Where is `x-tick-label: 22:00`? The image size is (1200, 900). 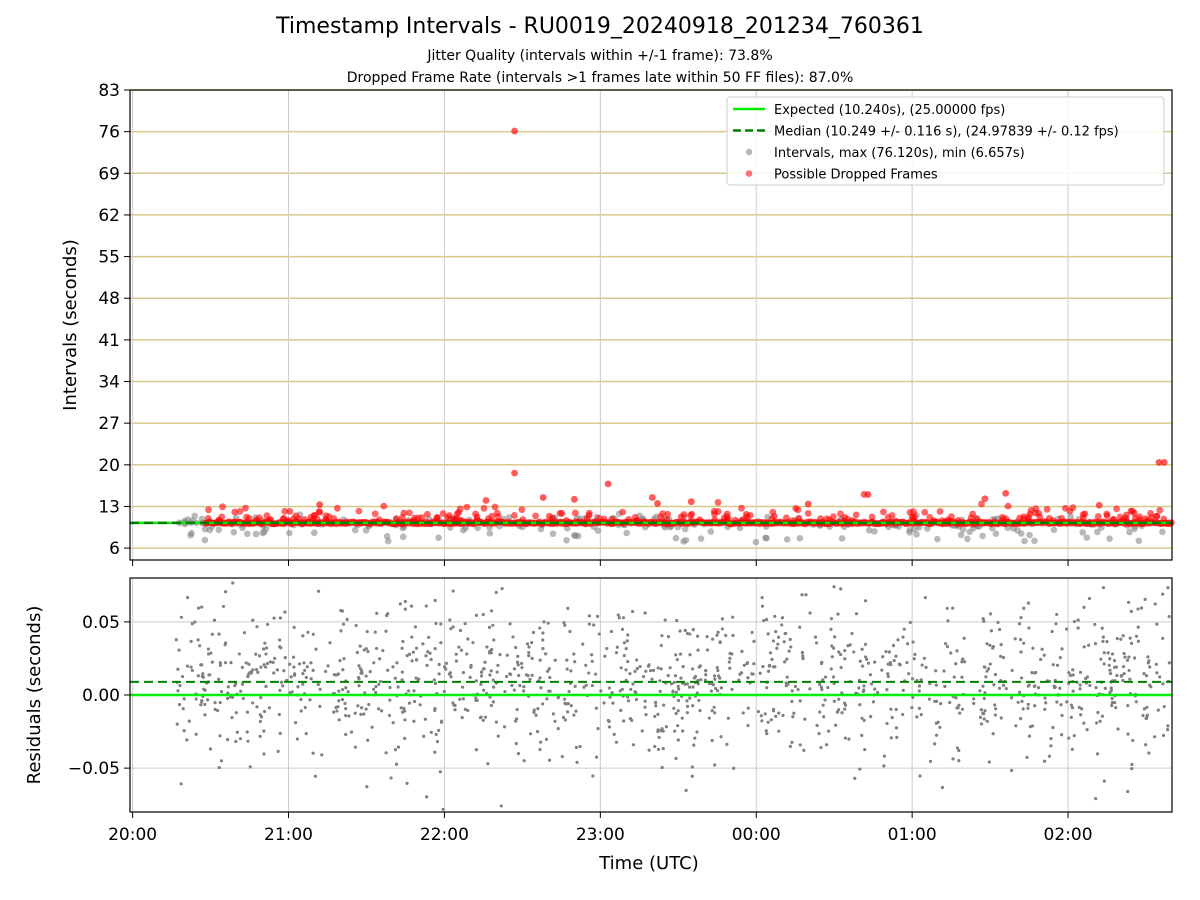 x-tick-label: 22:00 is located at coordinates (444, 835).